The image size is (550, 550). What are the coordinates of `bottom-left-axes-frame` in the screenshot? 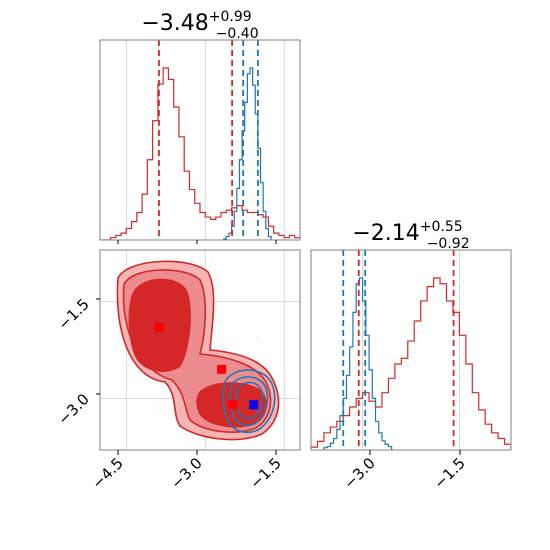 It's located at (200, 350).